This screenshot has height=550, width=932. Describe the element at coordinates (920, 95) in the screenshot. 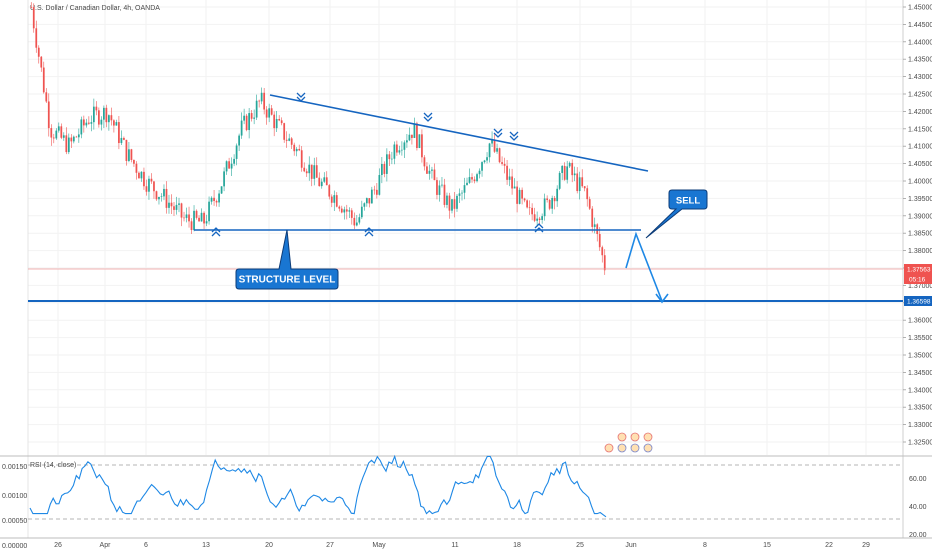

I see `price-tick-label: 1.42500` at that location.